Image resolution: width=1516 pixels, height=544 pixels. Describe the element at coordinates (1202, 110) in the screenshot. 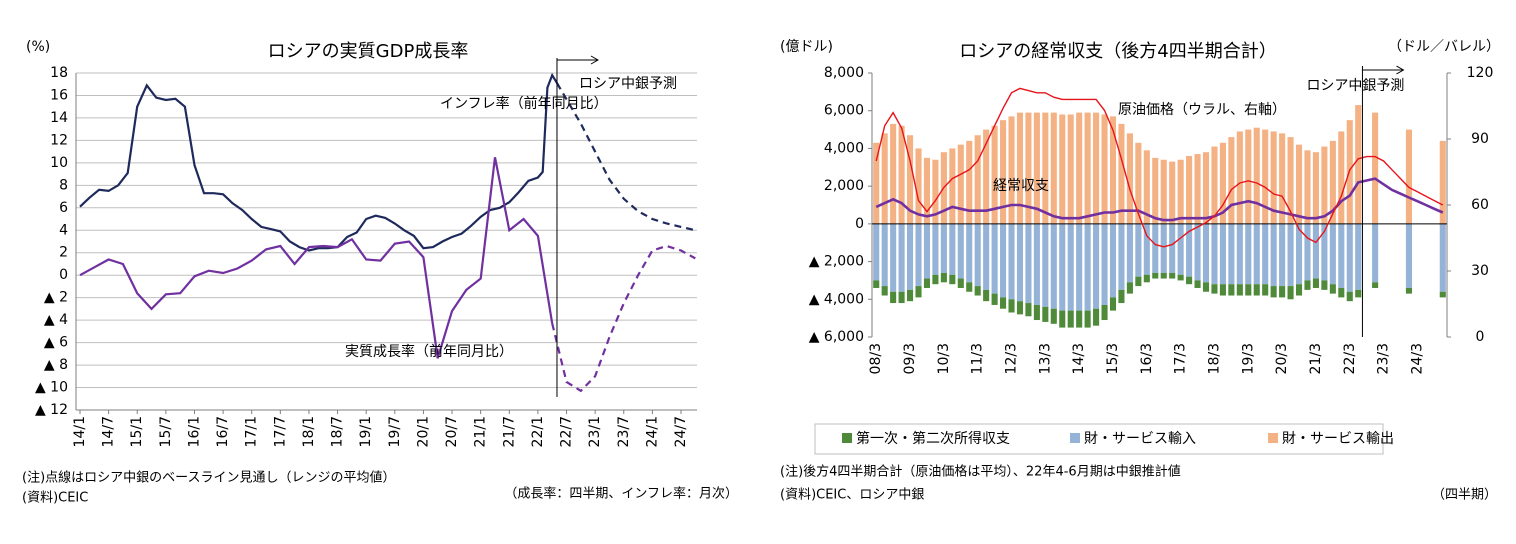

I see `series-label: 原油価格（ウラル、右軸）` at that location.